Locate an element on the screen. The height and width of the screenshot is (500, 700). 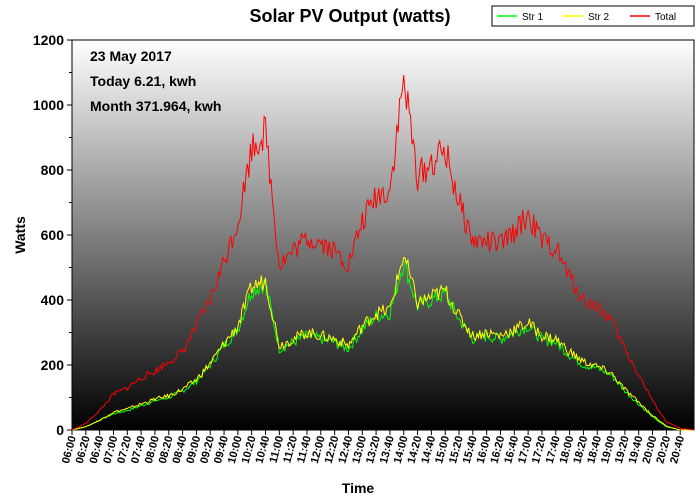
legend-label-str2: Str 2 is located at coordinates (599, 17).